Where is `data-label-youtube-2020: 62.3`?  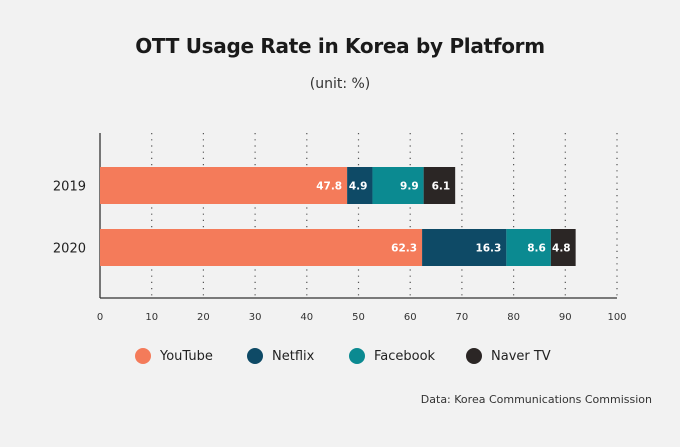
data-label-youtube-2020: 62.3 is located at coordinates (404, 249).